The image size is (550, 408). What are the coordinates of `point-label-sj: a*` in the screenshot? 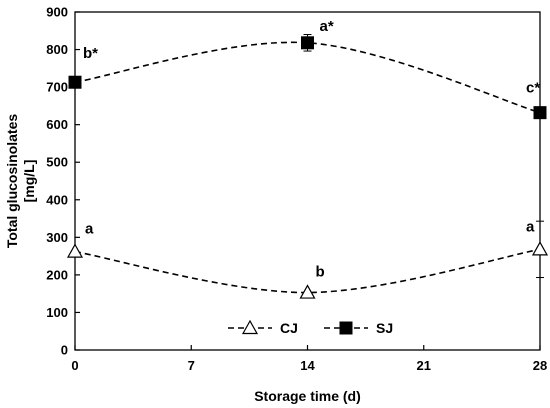 It's located at (327, 26).